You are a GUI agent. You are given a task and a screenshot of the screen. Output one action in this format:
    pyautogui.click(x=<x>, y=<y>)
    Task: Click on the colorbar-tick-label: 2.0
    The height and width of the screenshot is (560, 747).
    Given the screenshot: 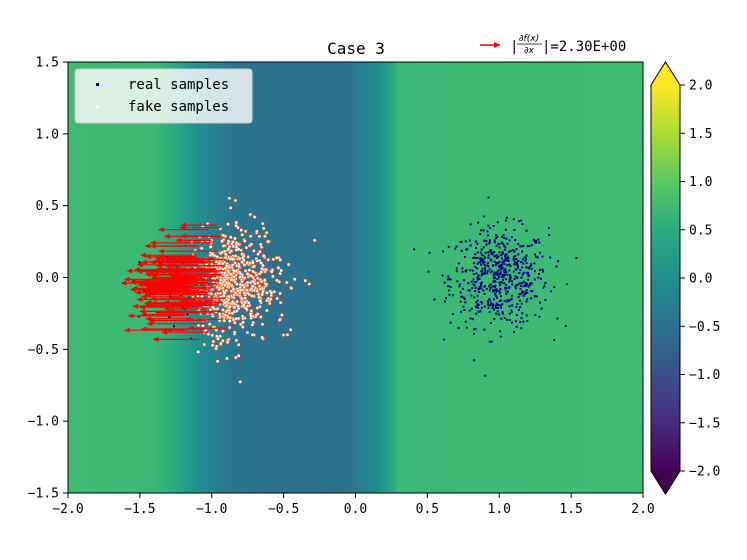 What is the action you would take?
    pyautogui.click(x=700, y=86)
    